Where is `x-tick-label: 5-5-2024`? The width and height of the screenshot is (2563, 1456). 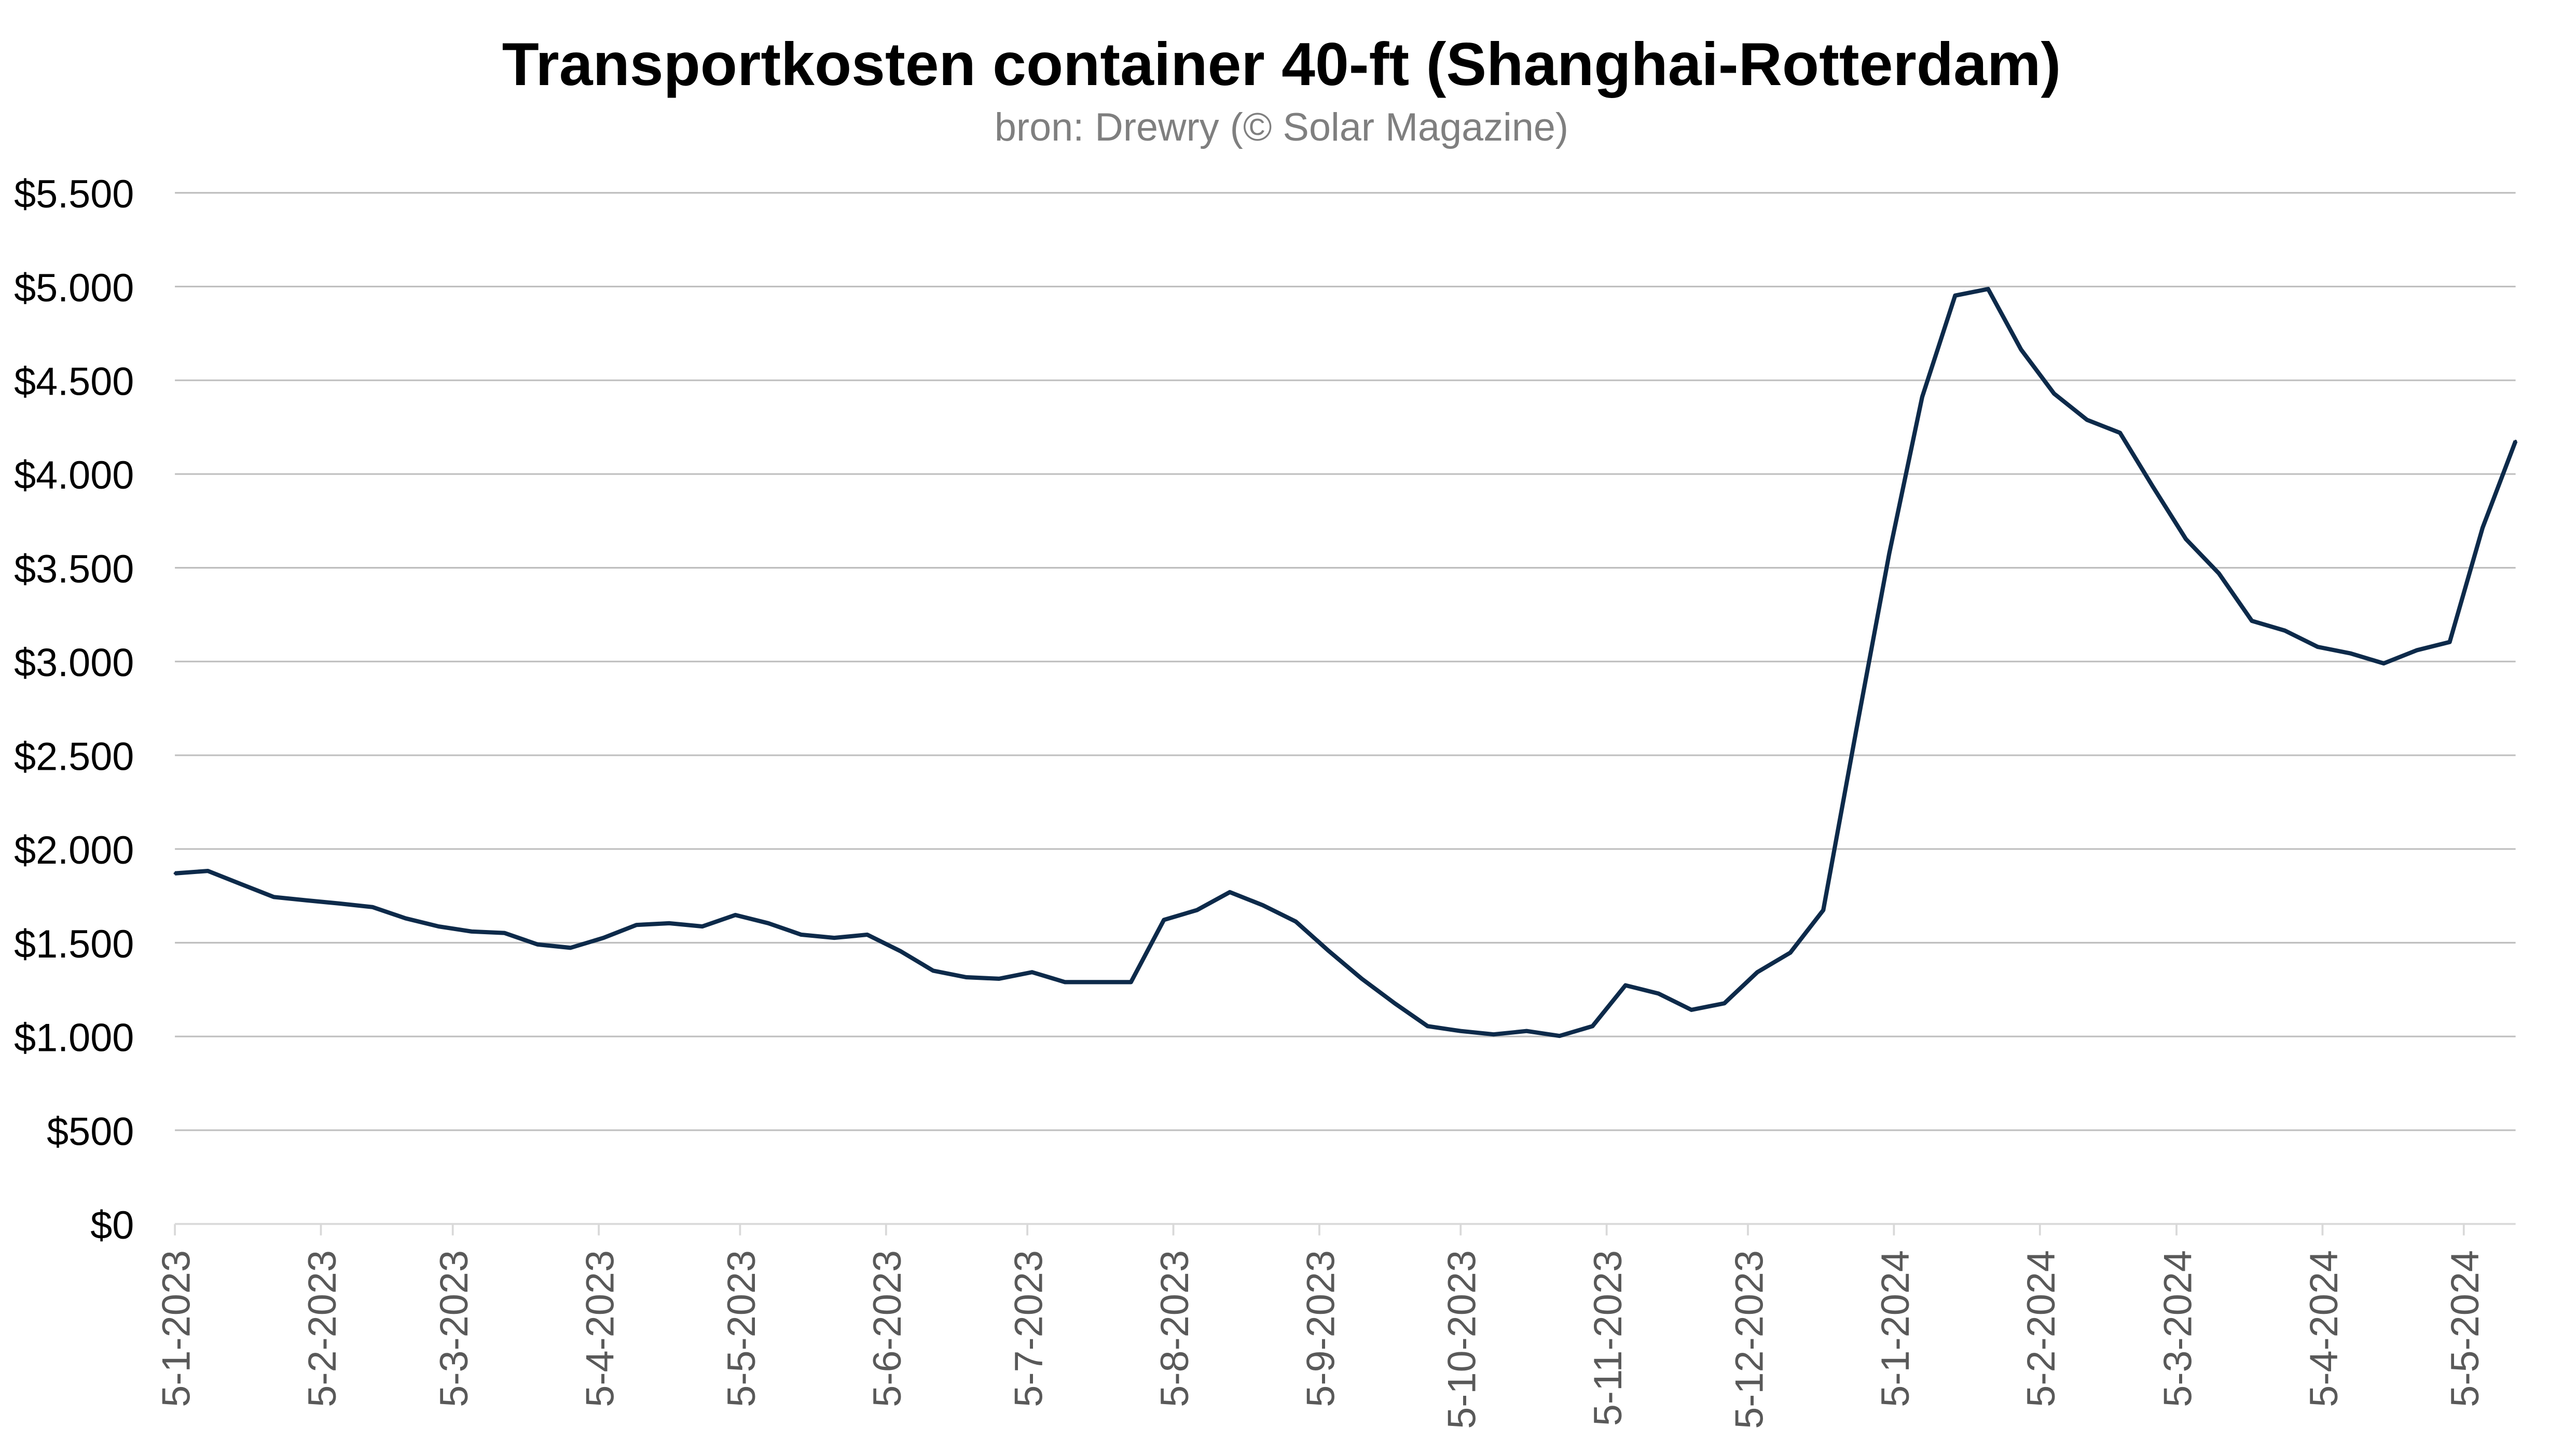
x-tick-label: 5-5-2024 is located at coordinates (2465, 1328).